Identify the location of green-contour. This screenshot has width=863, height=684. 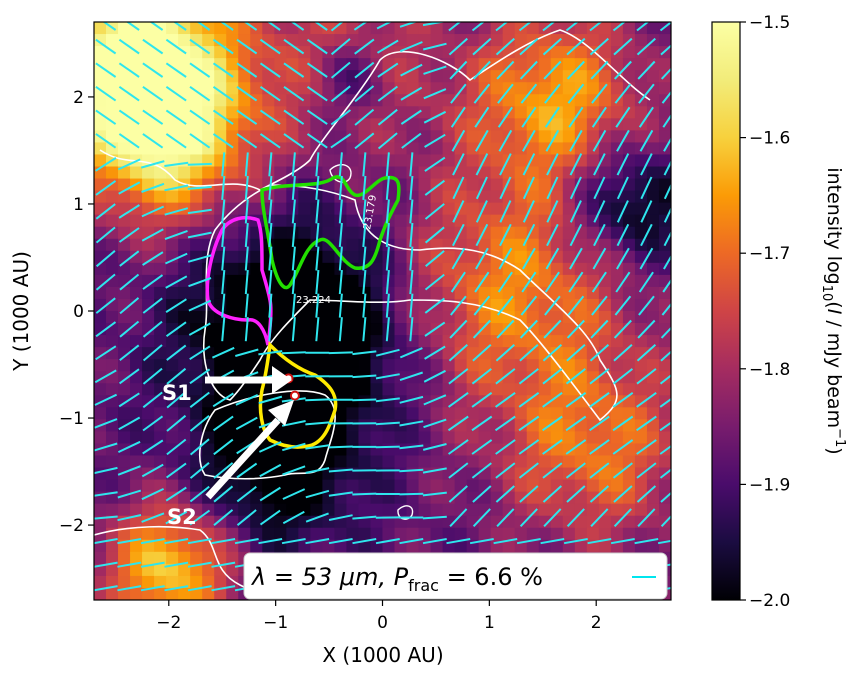
(330, 232).